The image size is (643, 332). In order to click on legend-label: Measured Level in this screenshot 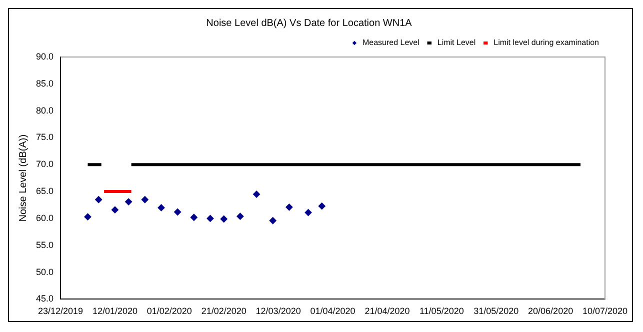, I will do `click(391, 43)`.